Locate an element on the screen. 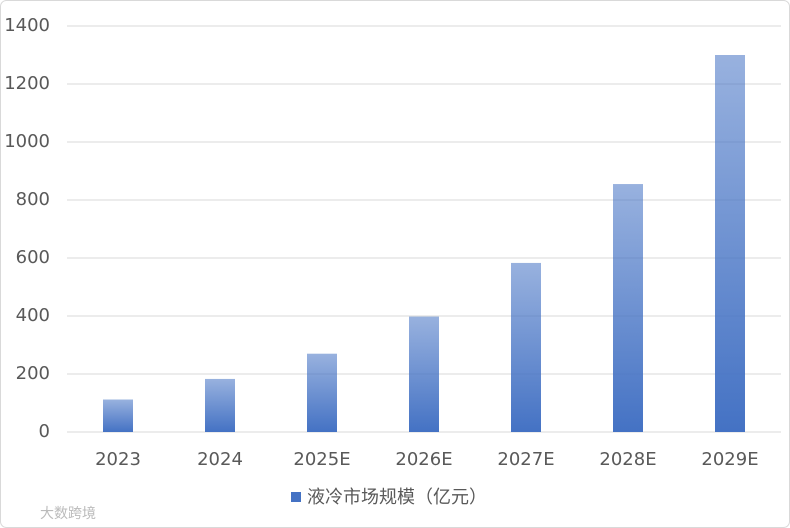 The image size is (790, 528). x-tick-label: 2027E is located at coordinates (525, 459).